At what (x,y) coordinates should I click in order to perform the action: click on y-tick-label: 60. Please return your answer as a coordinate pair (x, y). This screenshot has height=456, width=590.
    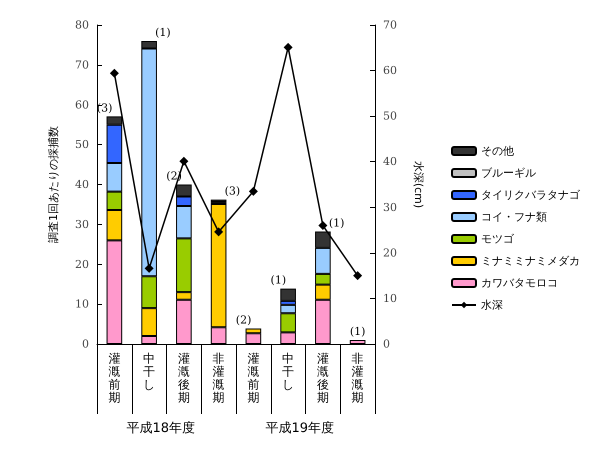
    Looking at the image, I should click on (82, 105).